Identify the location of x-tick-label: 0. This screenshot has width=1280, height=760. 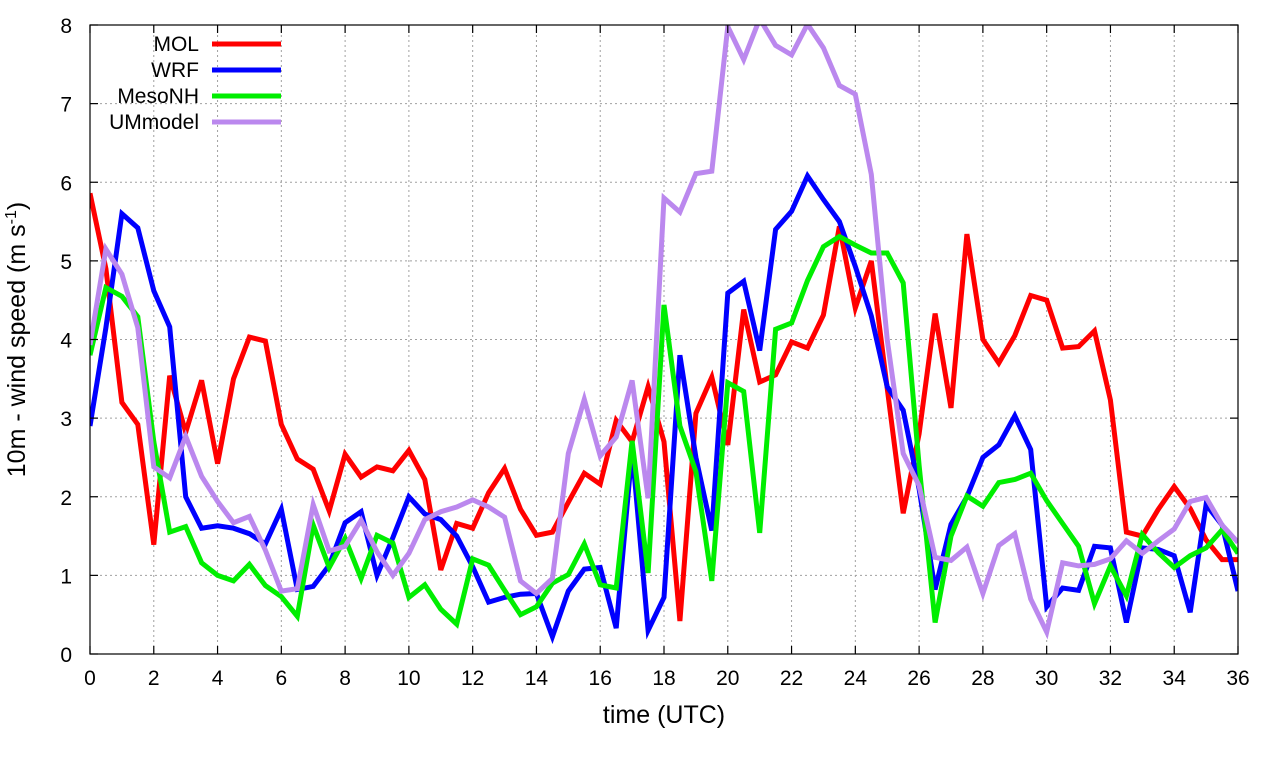
(90, 678).